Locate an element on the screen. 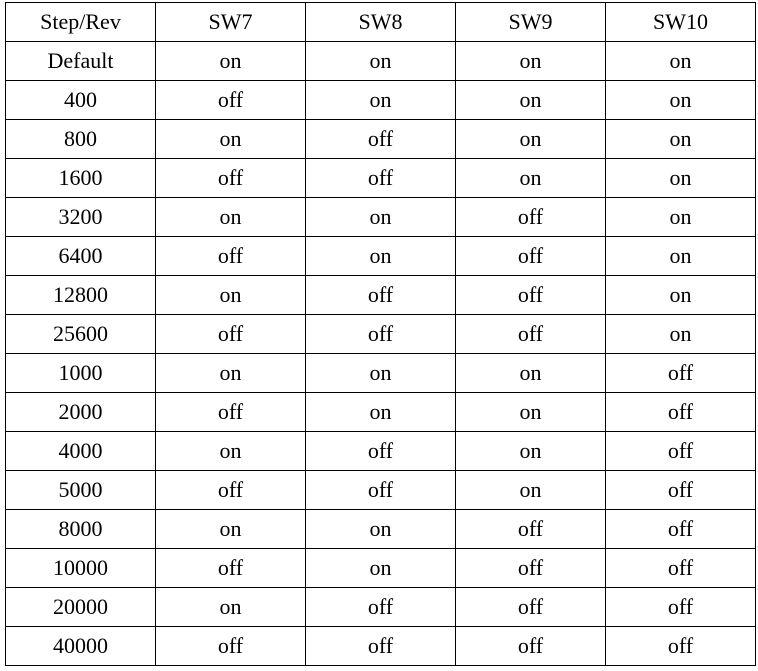 This screenshot has width=758, height=671. step-rev-cell: 800 is located at coordinates (80, 139).